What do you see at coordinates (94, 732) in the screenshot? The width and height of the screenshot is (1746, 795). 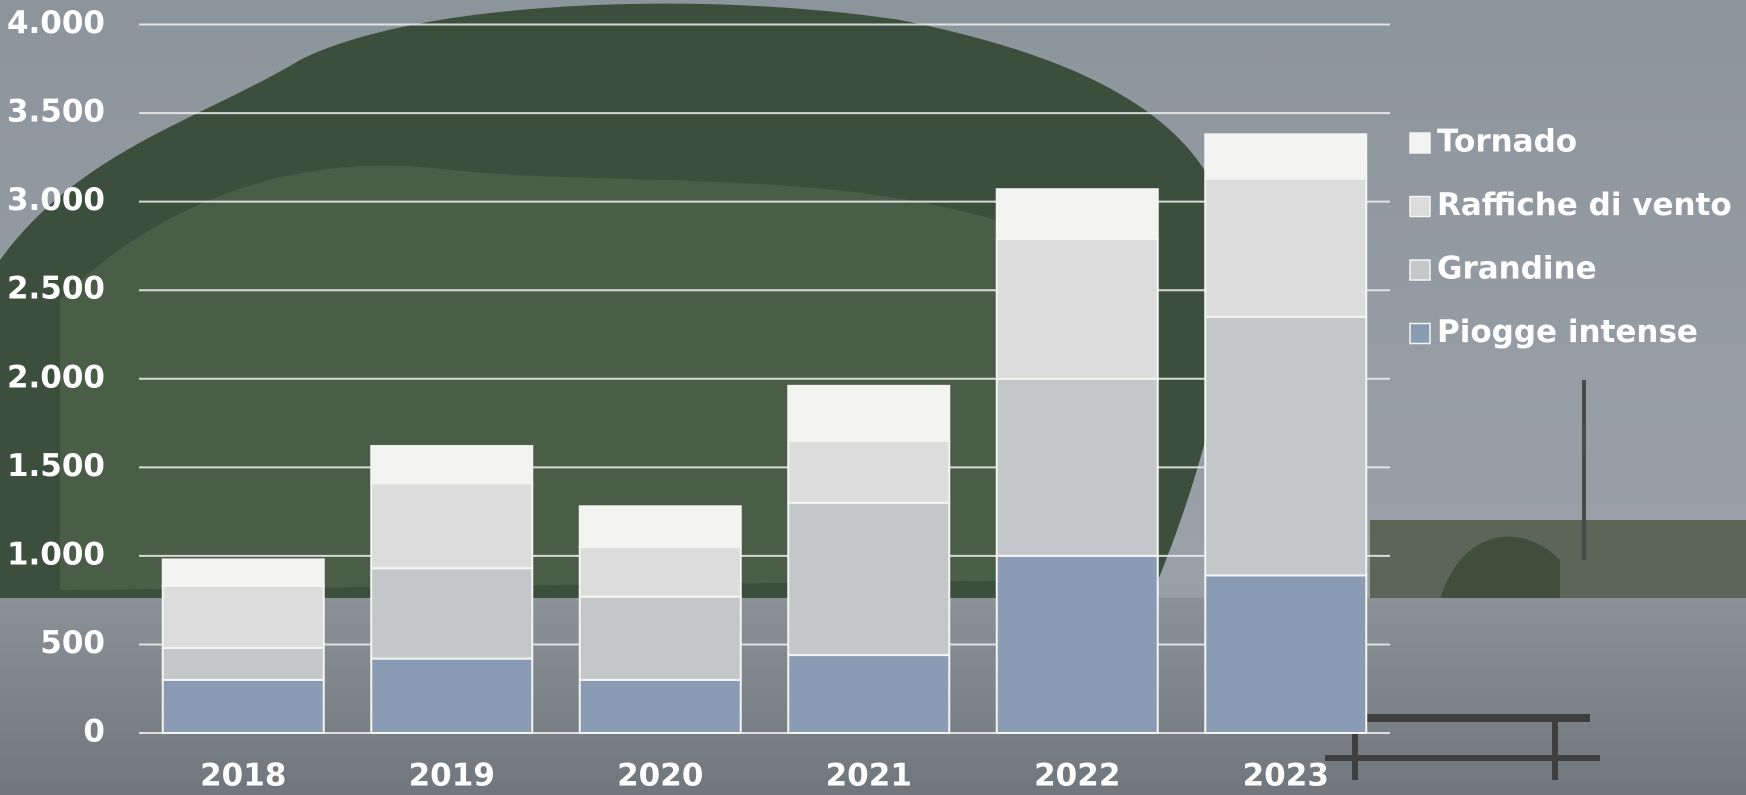 I see `y-tick-label: 0` at bounding box center [94, 732].